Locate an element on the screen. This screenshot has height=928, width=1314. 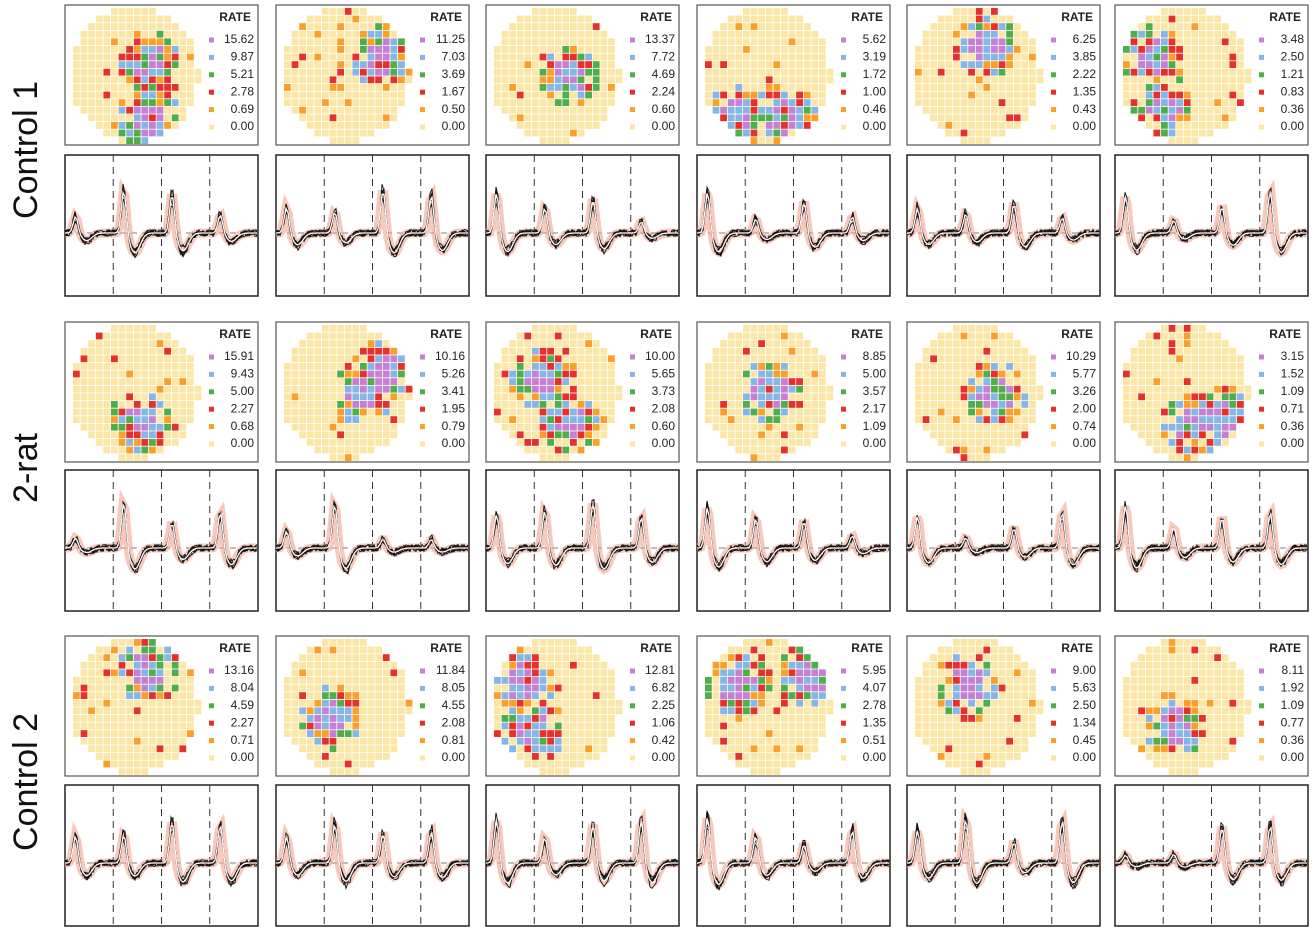
waveform-panel is located at coordinates (161, 540).